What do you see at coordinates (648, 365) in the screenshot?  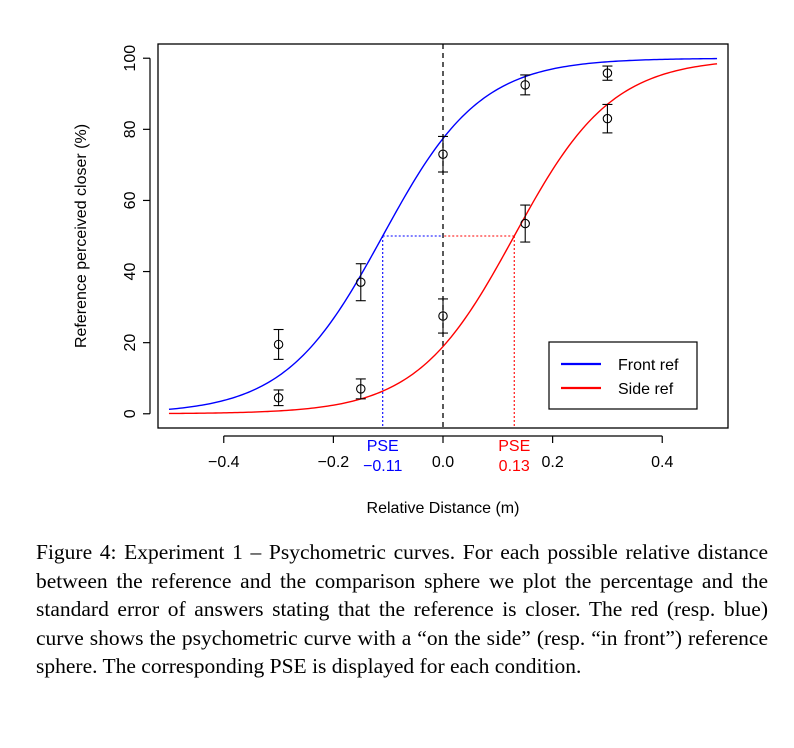 I see `legend-label-0: Front ref` at bounding box center [648, 365].